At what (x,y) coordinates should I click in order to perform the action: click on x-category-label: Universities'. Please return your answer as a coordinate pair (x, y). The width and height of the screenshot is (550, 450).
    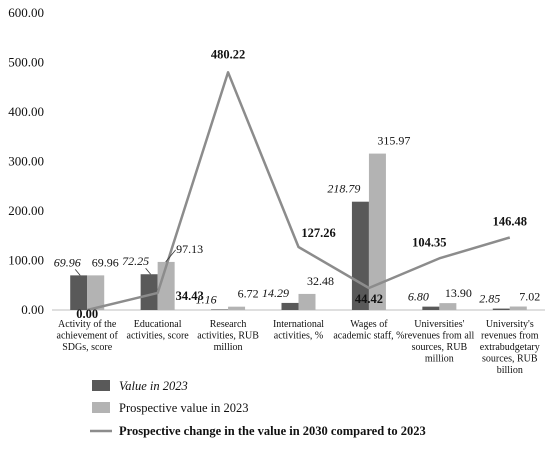
    Looking at the image, I should click on (439, 324).